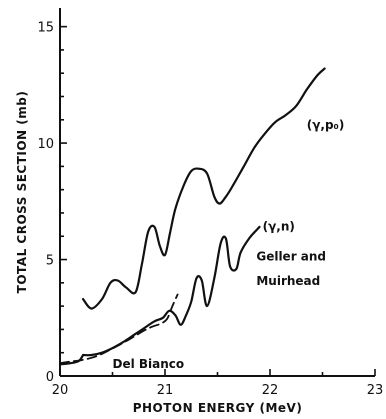  I want to click on x-tick-label-20: 20, so click(60, 390).